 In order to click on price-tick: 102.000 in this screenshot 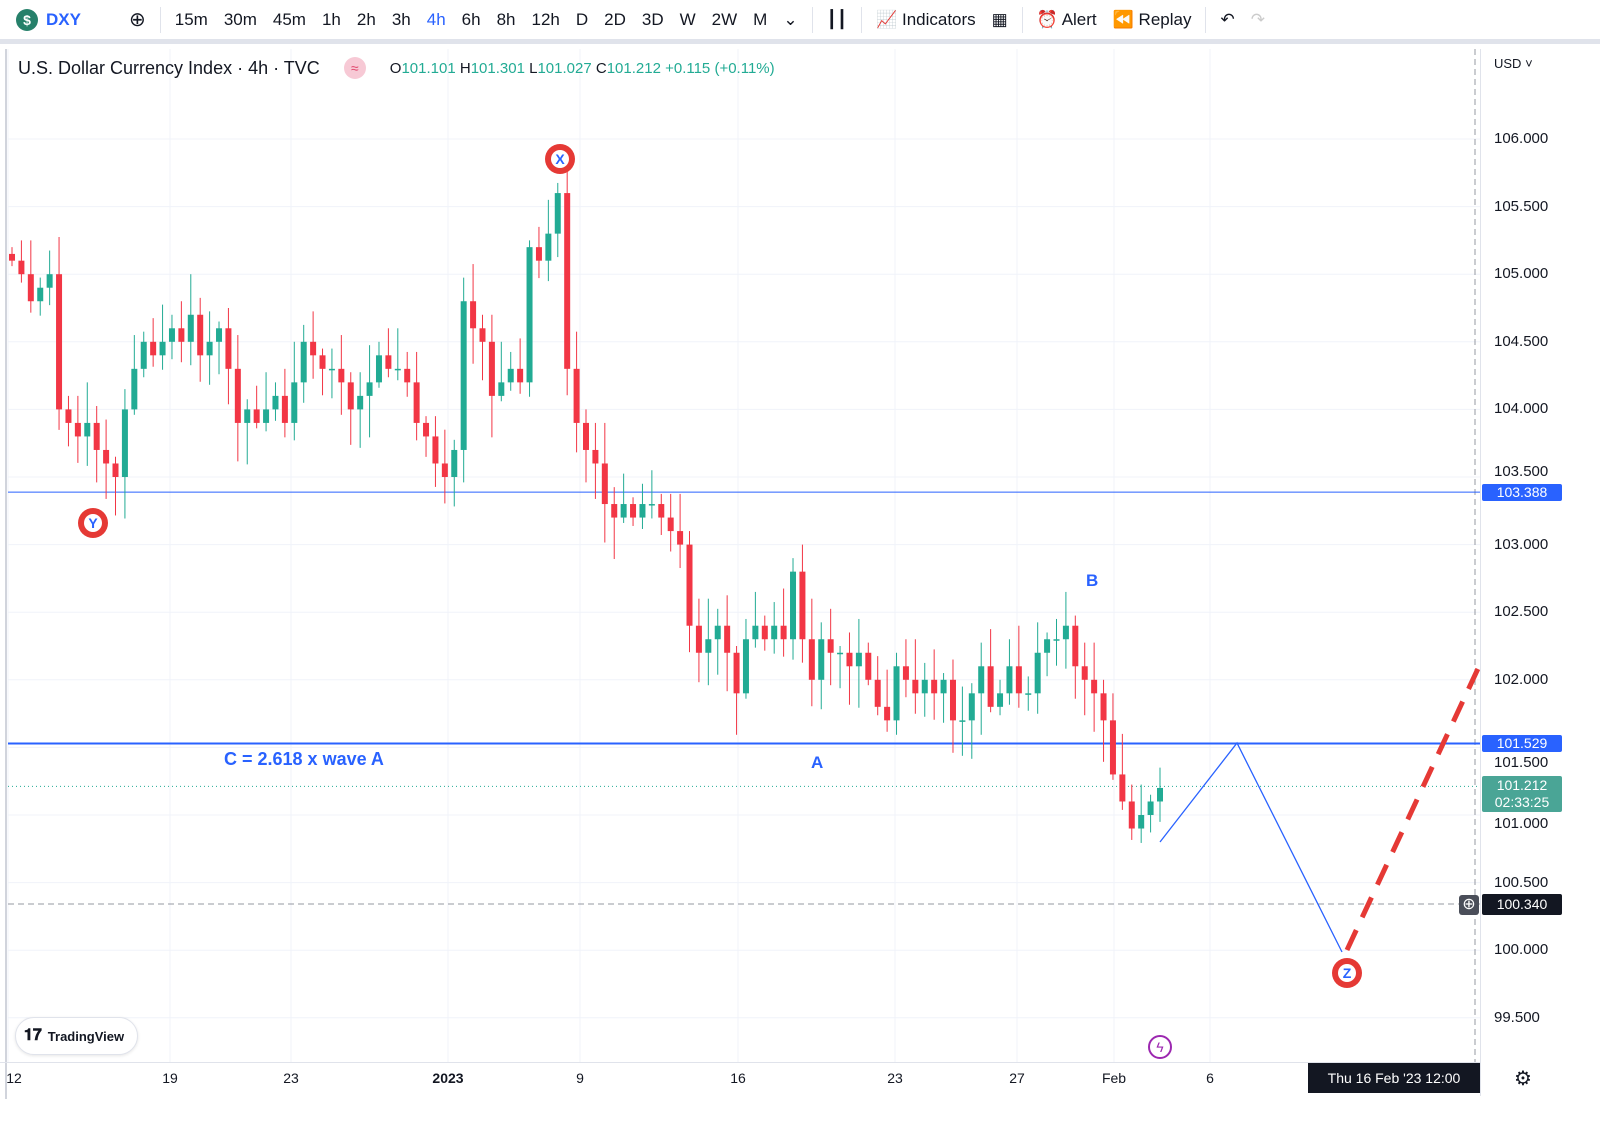, I will do `click(1521, 679)`.